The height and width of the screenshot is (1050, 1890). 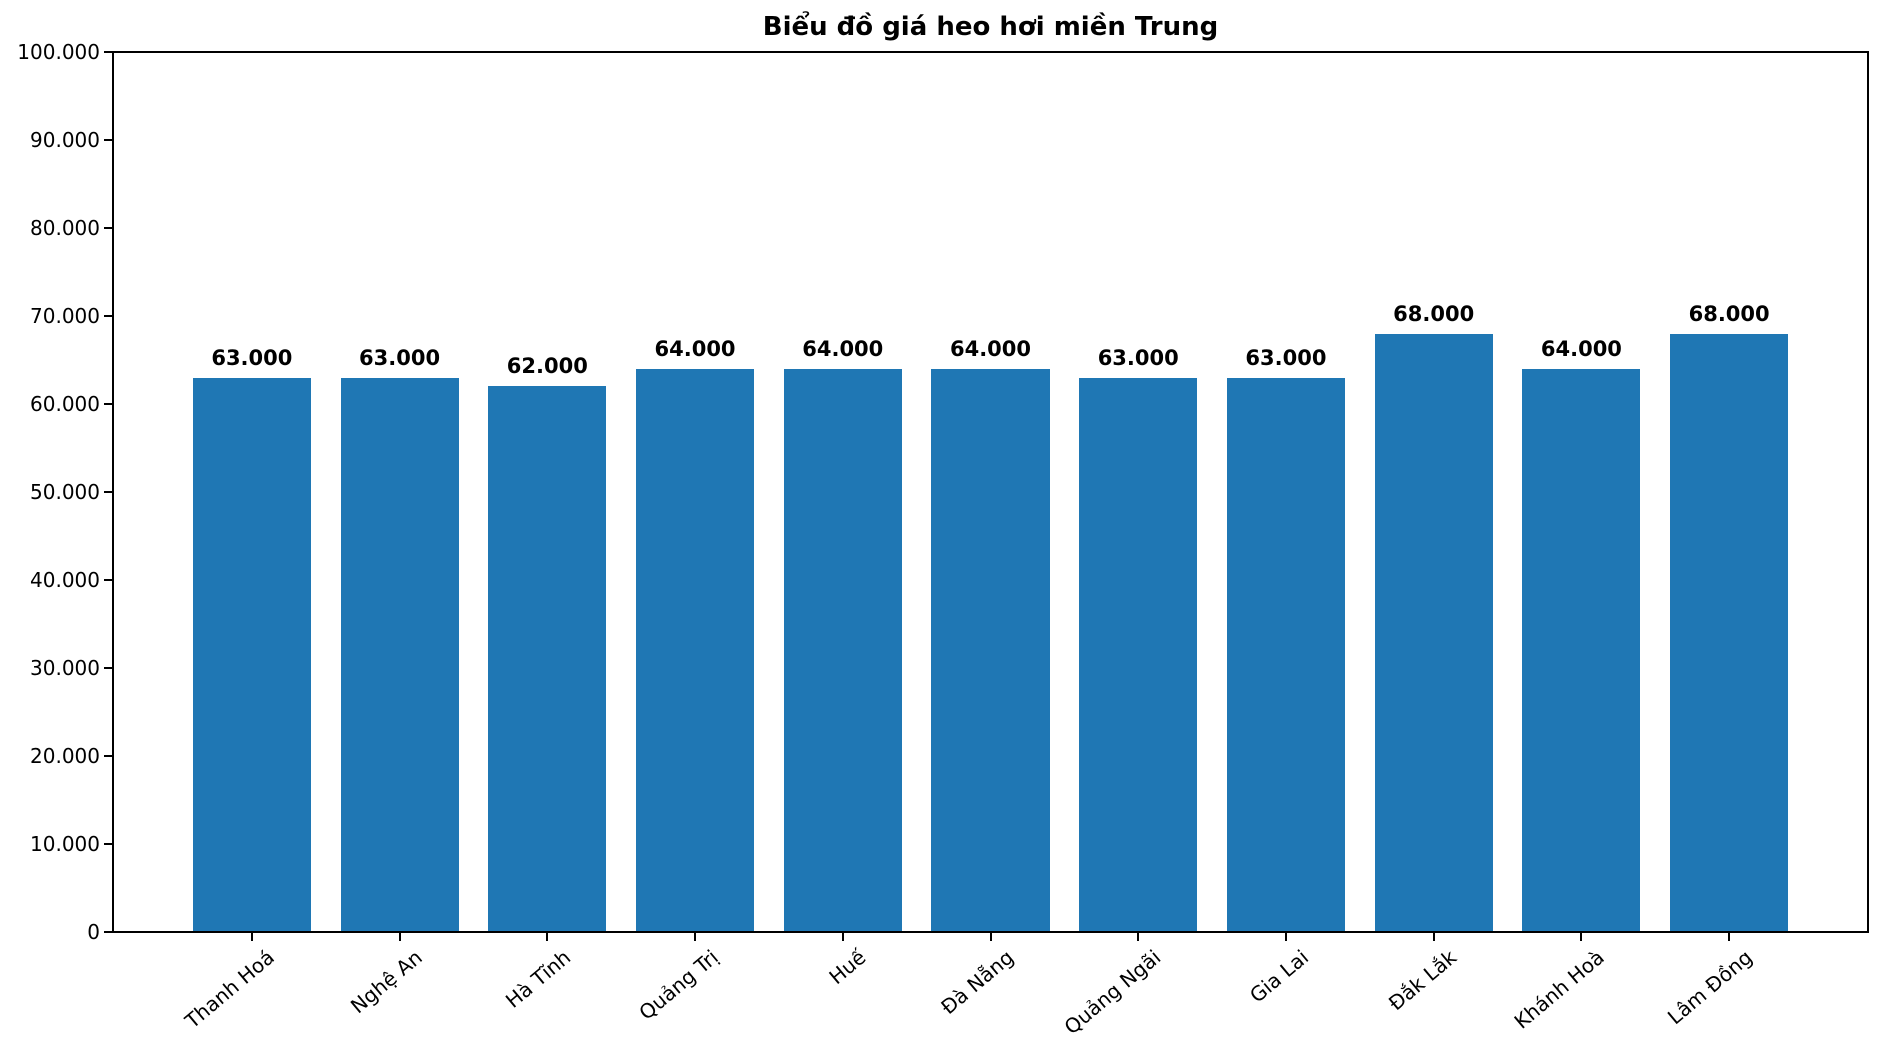 What do you see at coordinates (847, 967) in the screenshot?
I see `x-tick-label: Huế` at bounding box center [847, 967].